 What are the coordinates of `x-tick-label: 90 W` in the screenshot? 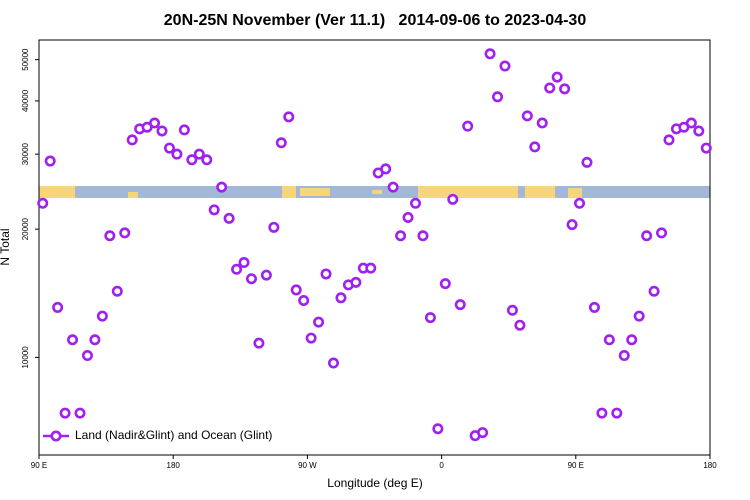 It's located at (307, 465).